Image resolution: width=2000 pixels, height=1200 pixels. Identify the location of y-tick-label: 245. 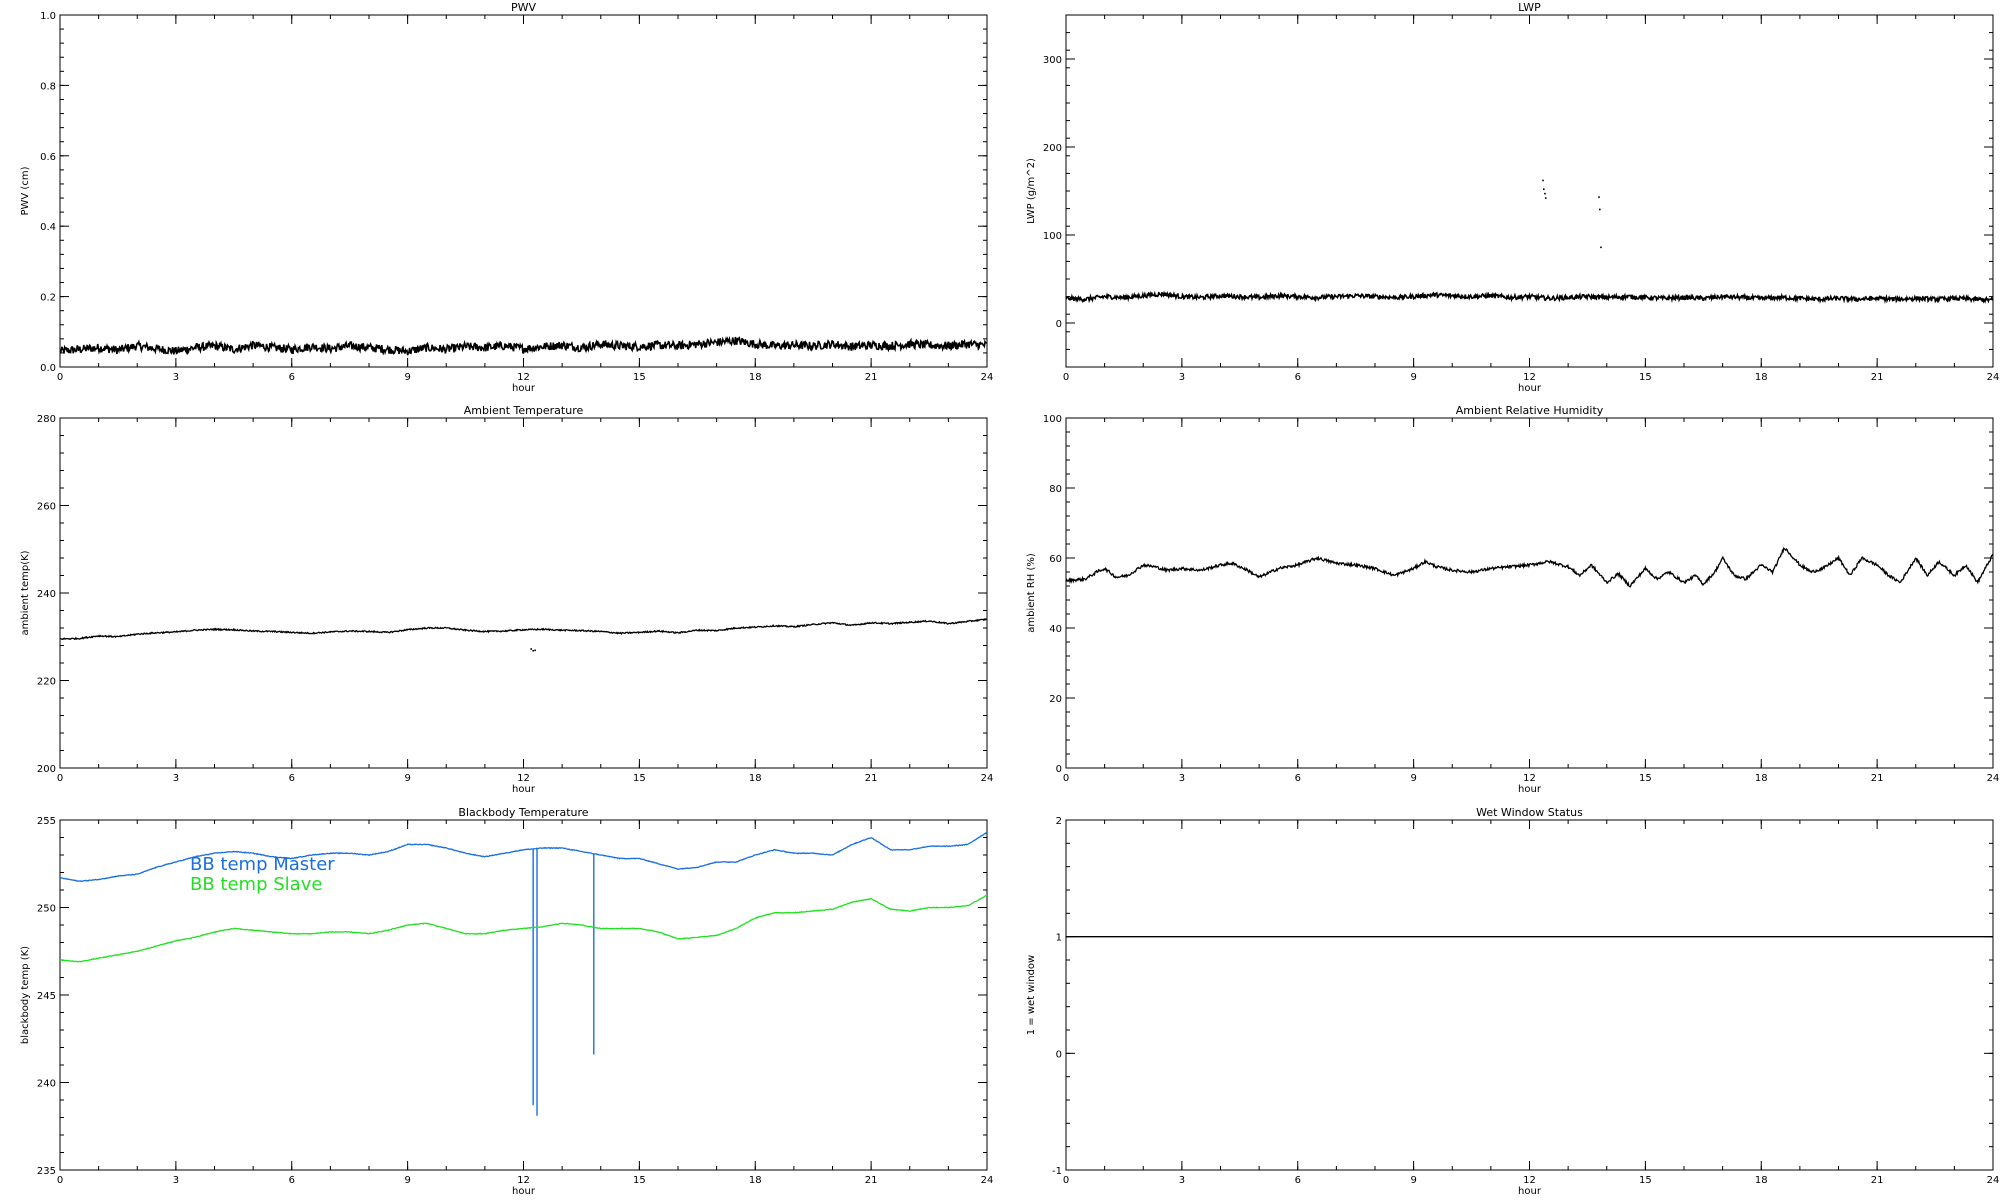
(46, 996).